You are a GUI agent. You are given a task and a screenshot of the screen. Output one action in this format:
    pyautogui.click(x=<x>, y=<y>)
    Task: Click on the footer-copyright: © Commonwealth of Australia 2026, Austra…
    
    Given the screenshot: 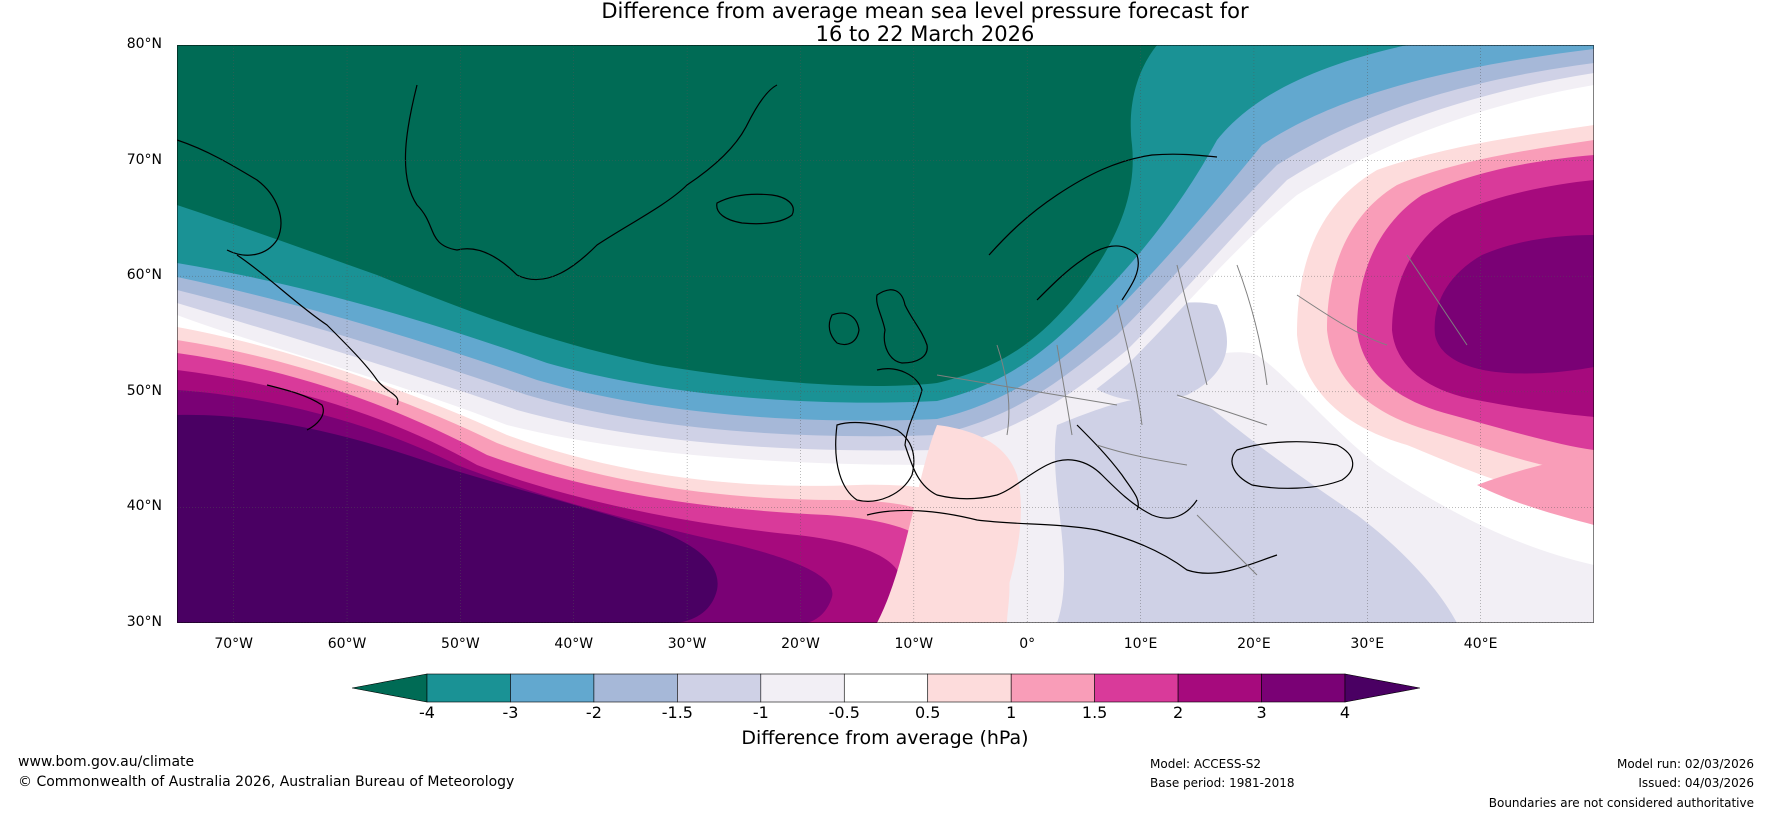 What is the action you would take?
    pyautogui.click(x=266, y=782)
    